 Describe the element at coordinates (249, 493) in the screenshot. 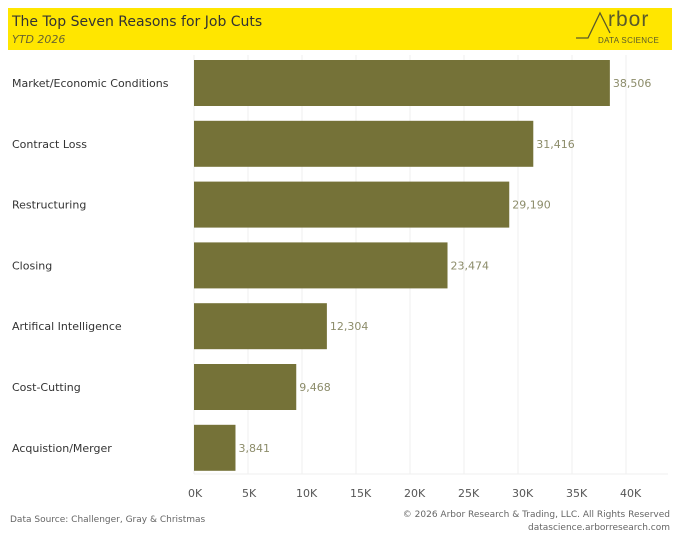

I see `x-tick-label: 5K` at that location.